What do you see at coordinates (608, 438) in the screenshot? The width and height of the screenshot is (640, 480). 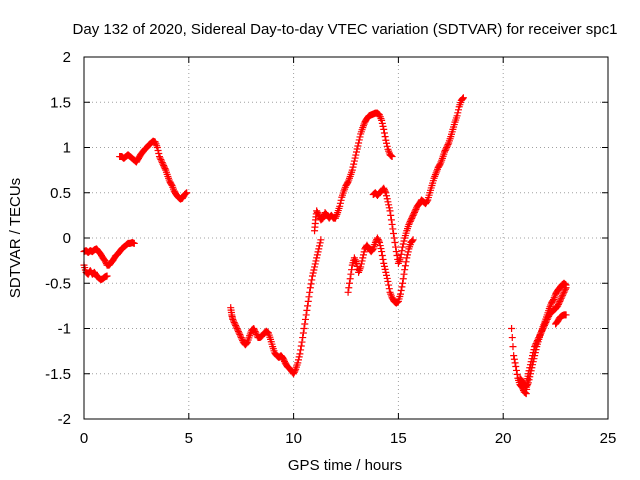 I see `x-tick-label: 25` at bounding box center [608, 438].